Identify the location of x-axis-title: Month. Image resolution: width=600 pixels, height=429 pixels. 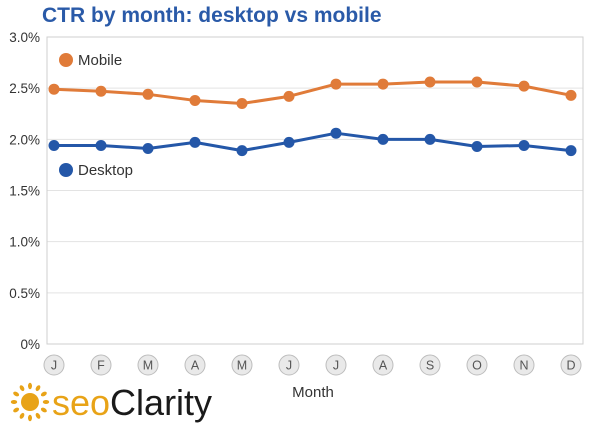
(313, 392).